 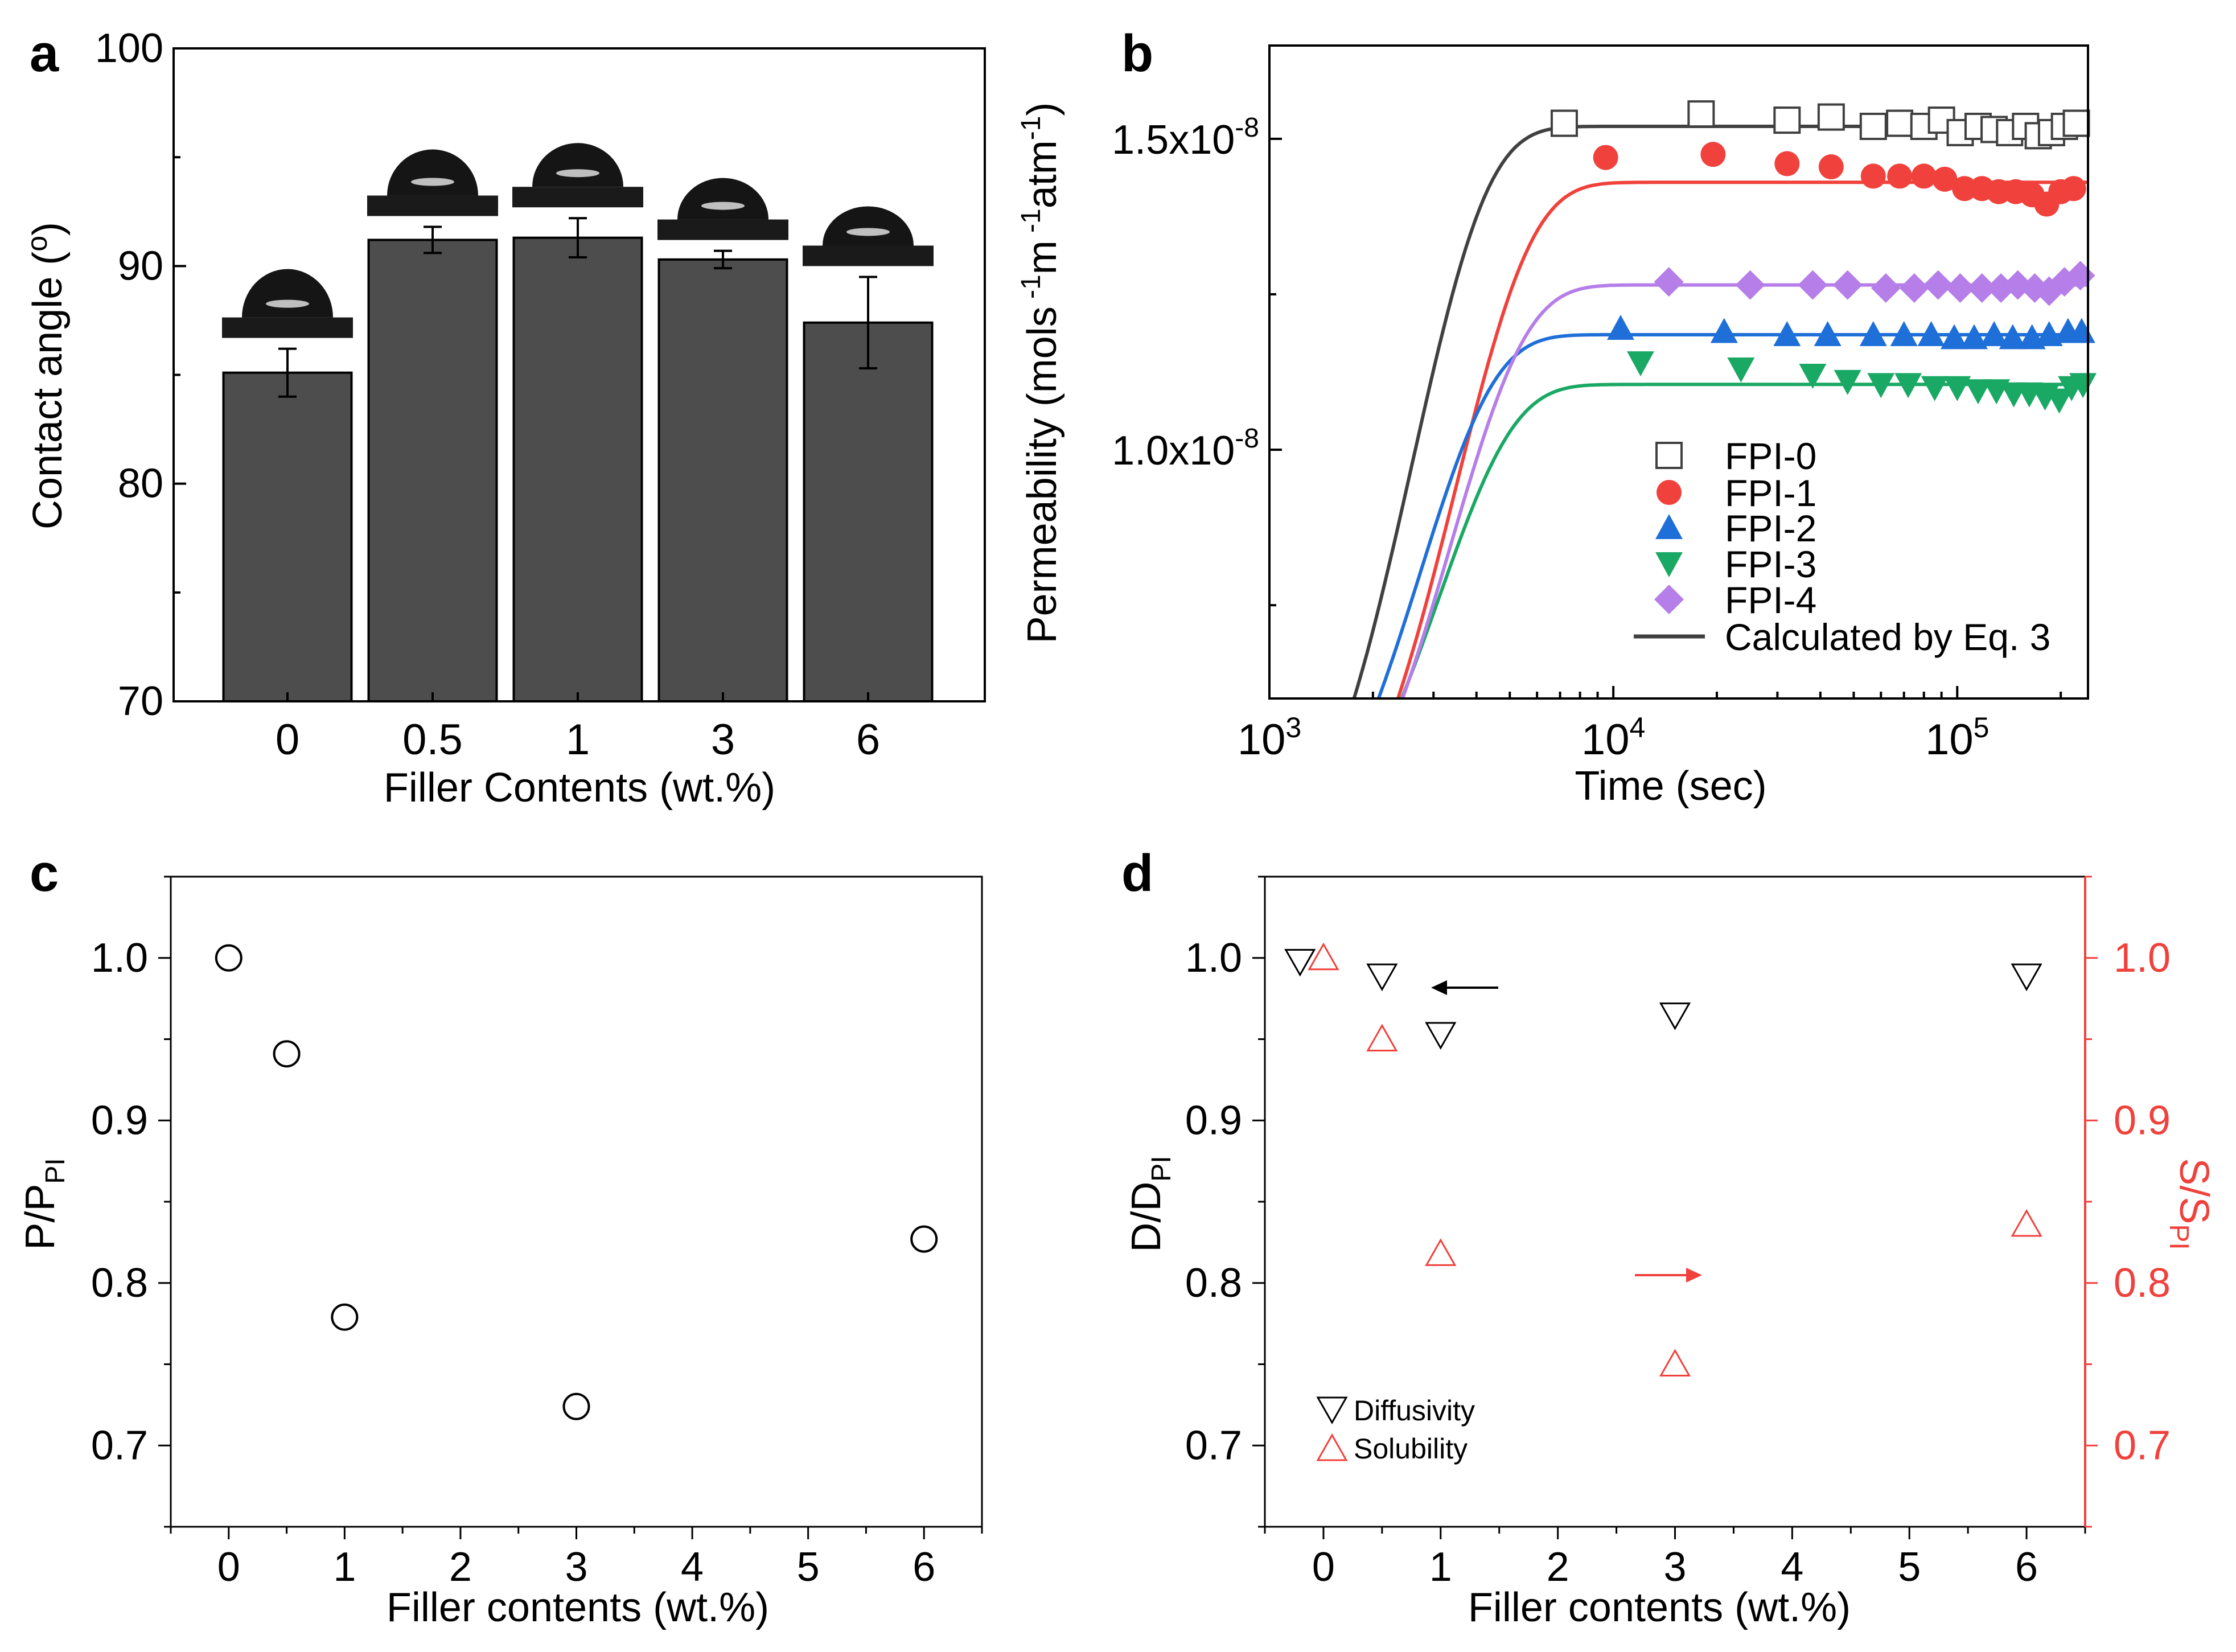 I want to click on right-y-tick-label: 0.7, so click(x=2142, y=1445).